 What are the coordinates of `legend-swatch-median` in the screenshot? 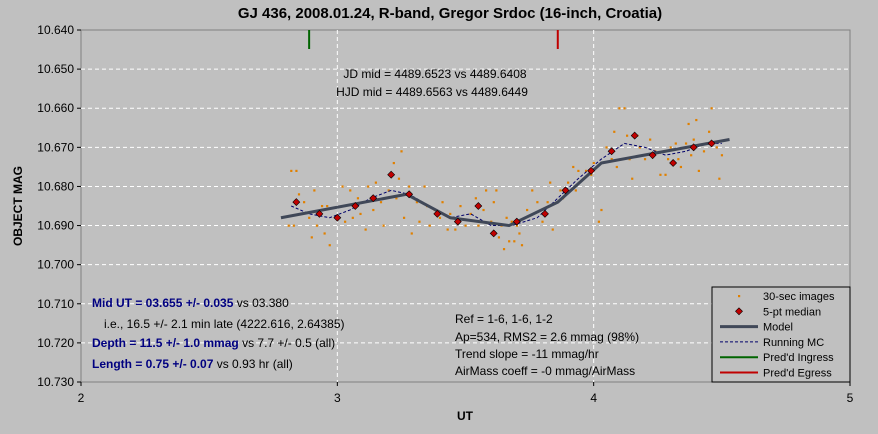 It's located at (739, 311).